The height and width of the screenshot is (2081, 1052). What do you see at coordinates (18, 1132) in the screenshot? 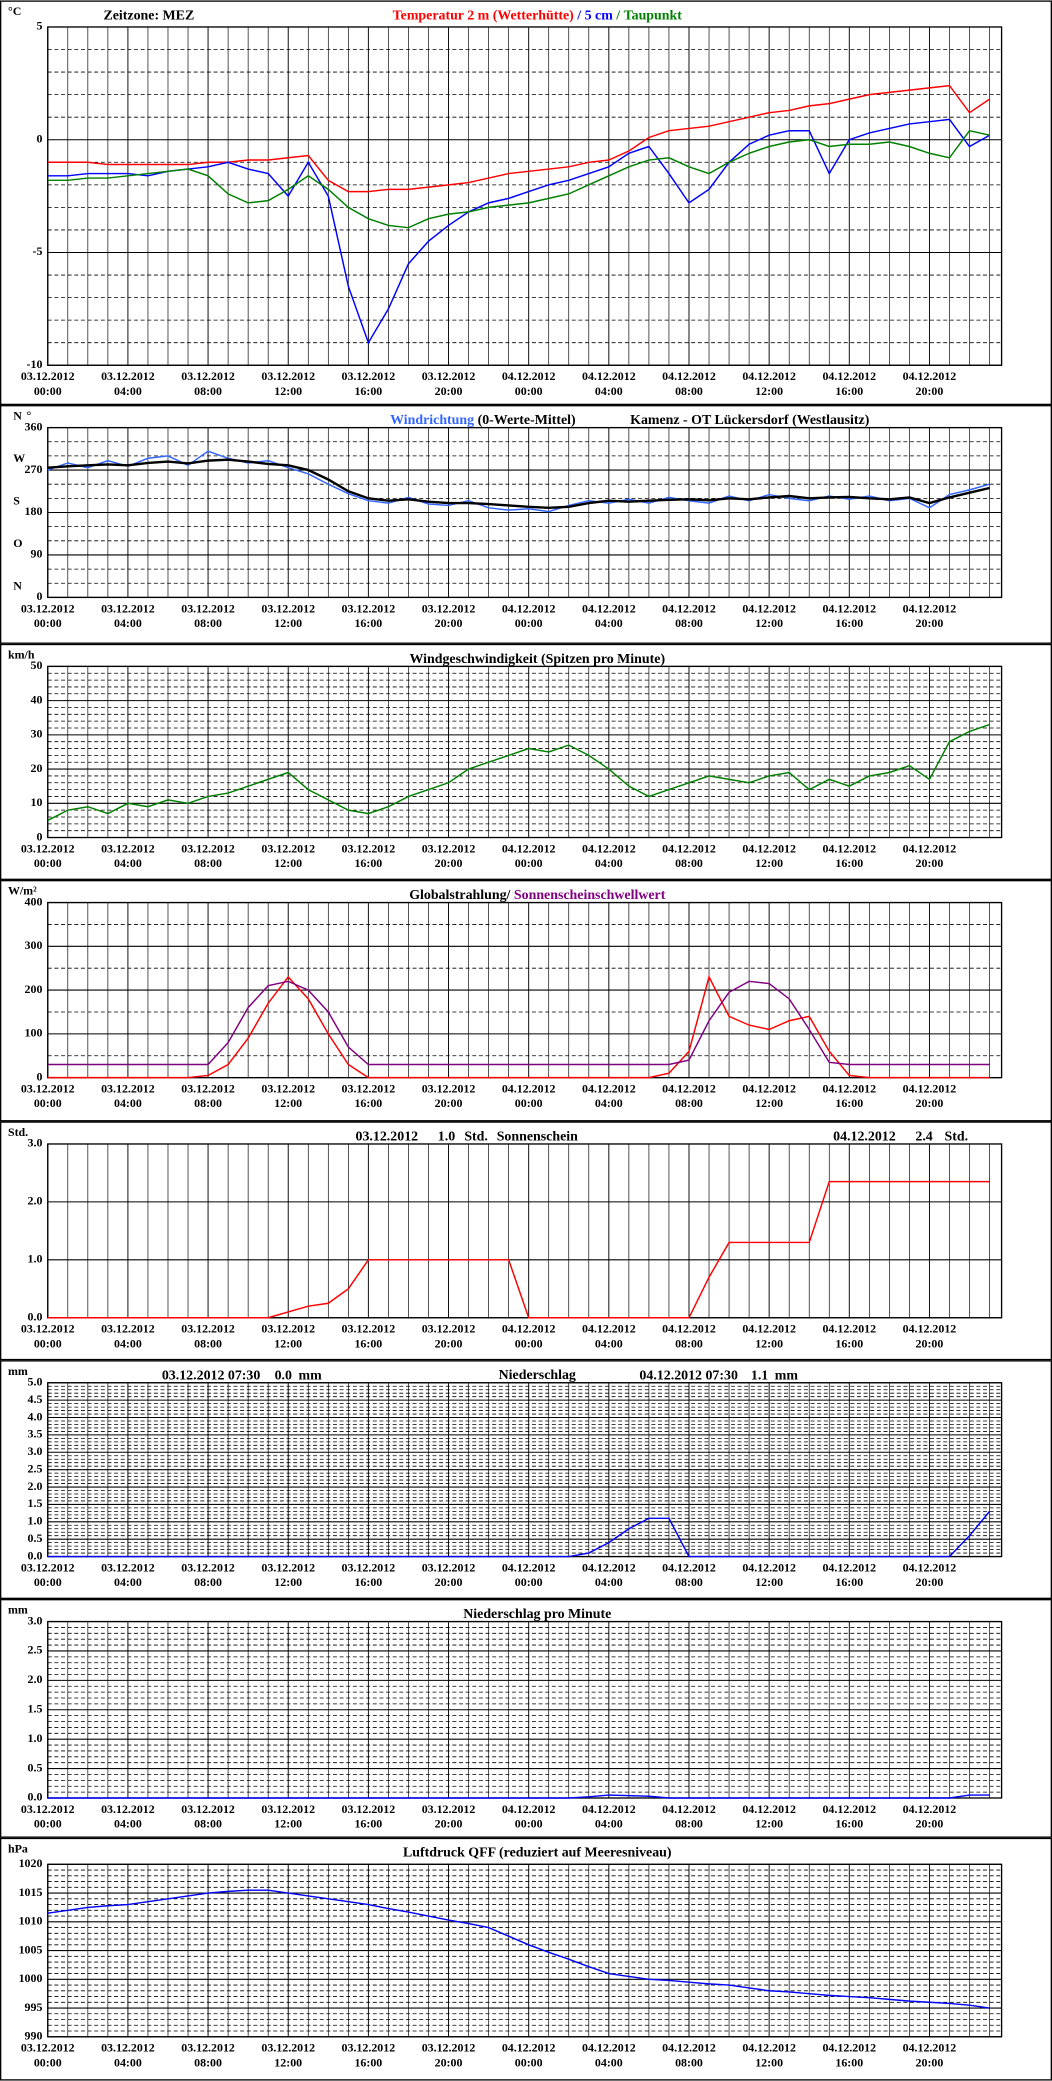
I see `y-axis-label: Std.` at bounding box center [18, 1132].